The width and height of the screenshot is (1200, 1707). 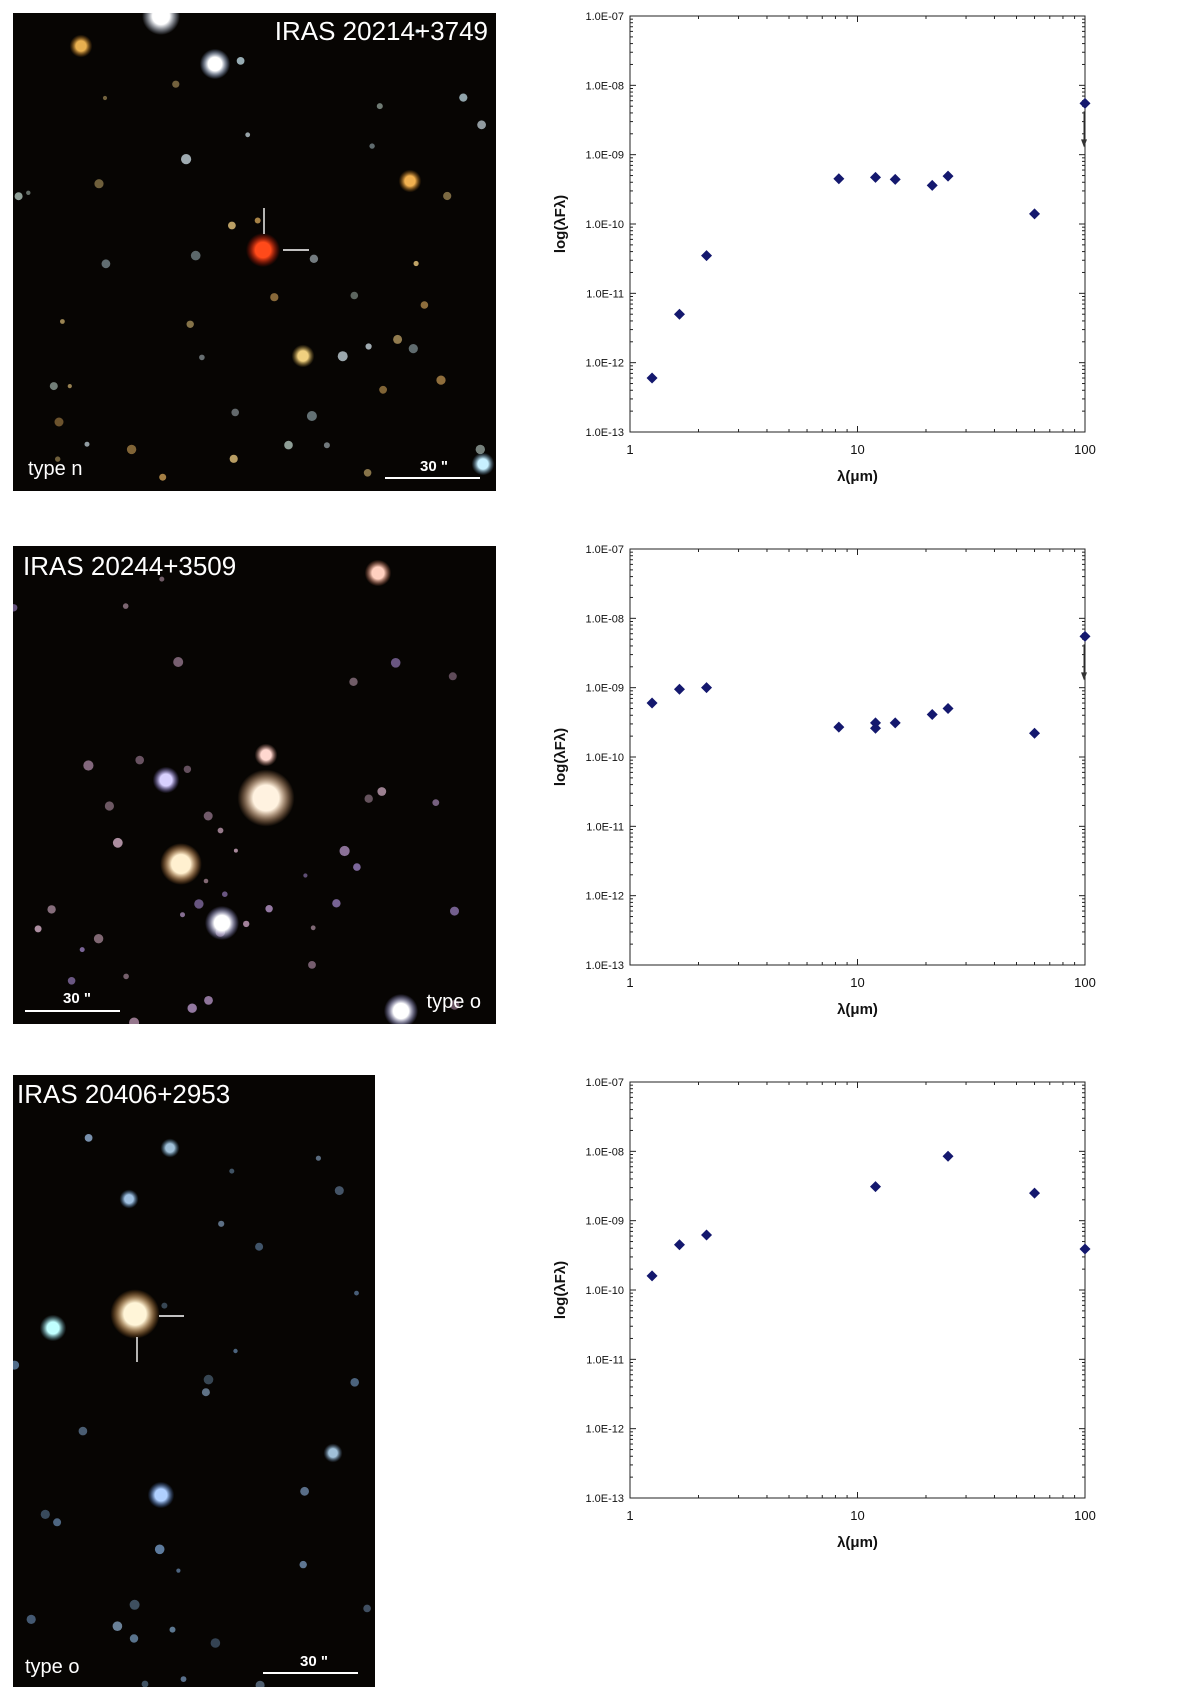 What do you see at coordinates (604, 364) in the screenshot?
I see `y-tick-label: 1.0E-12` at bounding box center [604, 364].